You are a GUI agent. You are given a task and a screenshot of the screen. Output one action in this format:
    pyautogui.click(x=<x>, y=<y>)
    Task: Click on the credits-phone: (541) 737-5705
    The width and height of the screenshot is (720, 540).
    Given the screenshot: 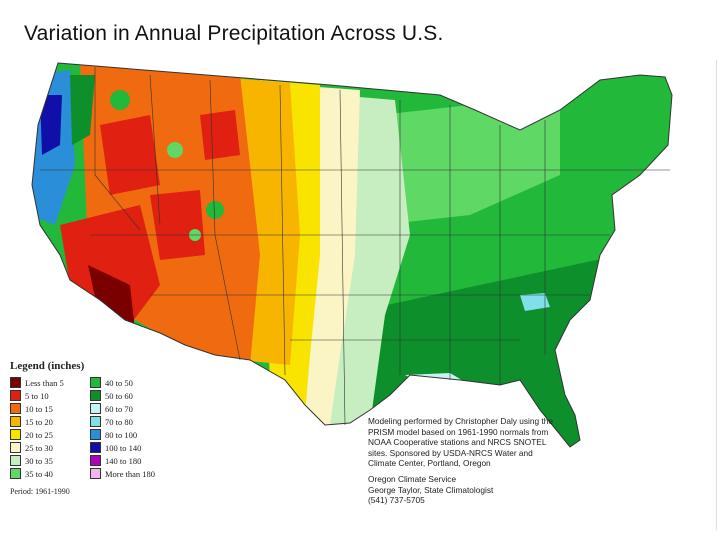 What is the action you would take?
    pyautogui.click(x=396, y=500)
    